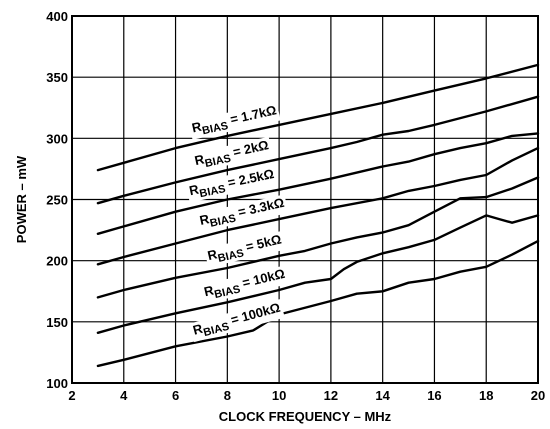 This screenshot has height=429, width=550. What do you see at coordinates (382, 395) in the screenshot?
I see `x-tick-label: 14` at bounding box center [382, 395].